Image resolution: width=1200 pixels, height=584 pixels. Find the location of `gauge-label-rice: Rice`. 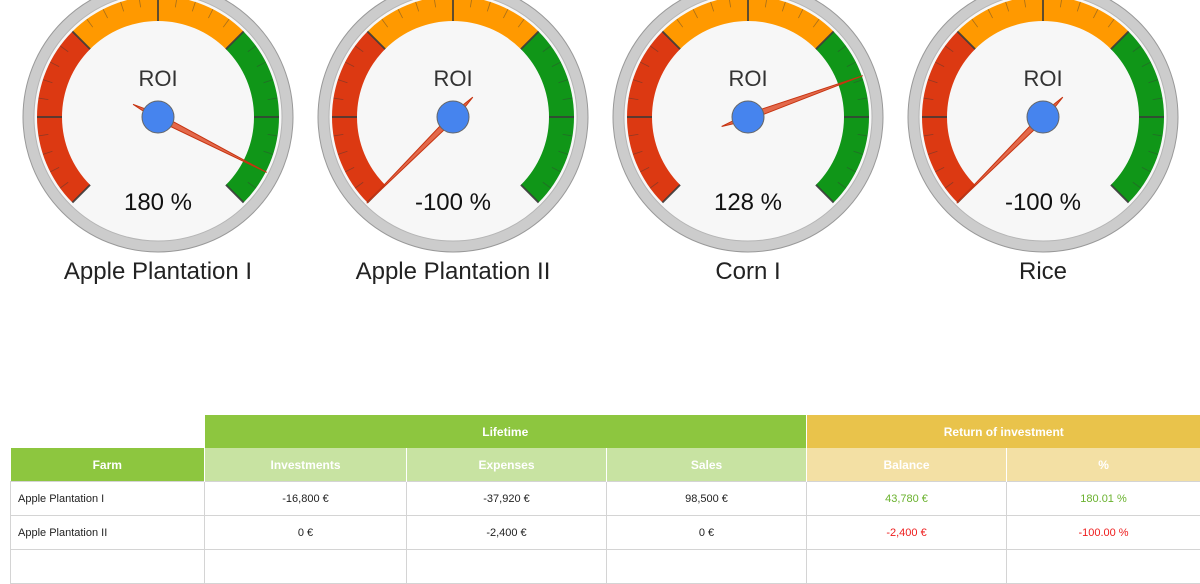

gauge-label-rice: Rice is located at coordinates (1043, 272).